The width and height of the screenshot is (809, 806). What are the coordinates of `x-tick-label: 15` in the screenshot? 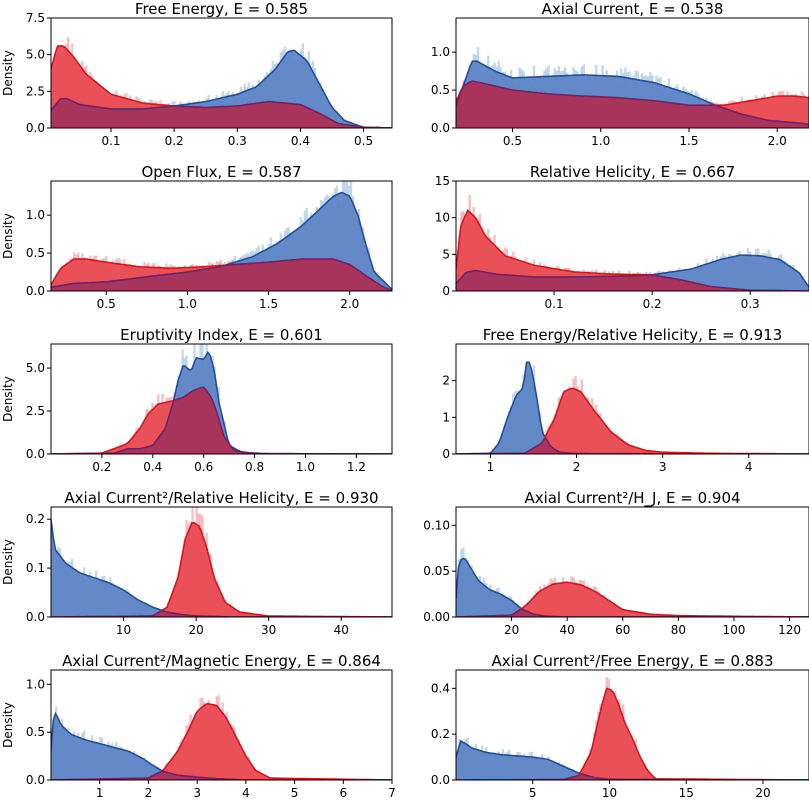 It's located at (686, 793).